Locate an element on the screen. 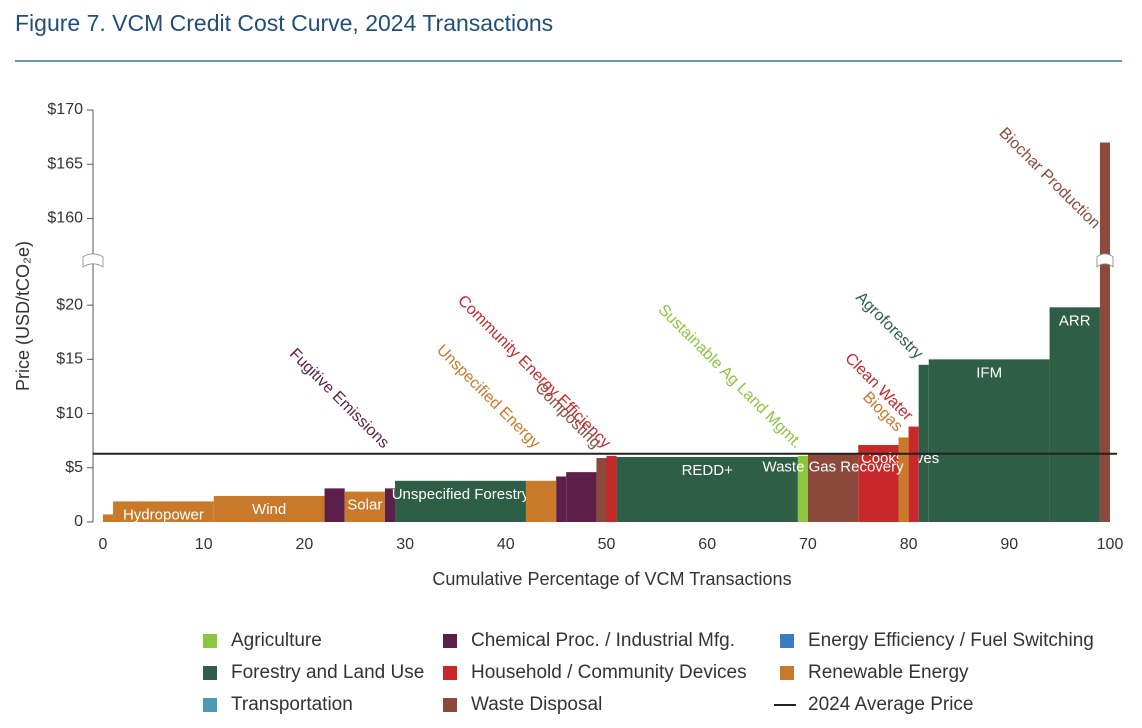  legend-label: Household / Community Devices is located at coordinates (609, 672).